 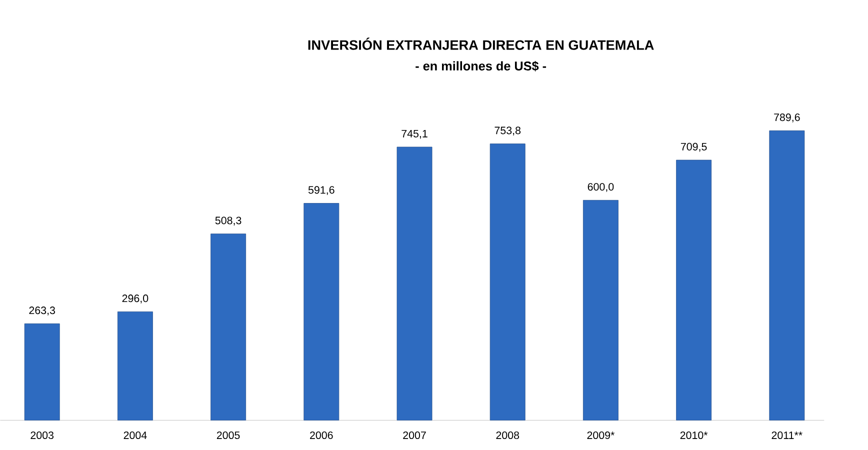 I want to click on data-label: 296,0, so click(x=135, y=299).